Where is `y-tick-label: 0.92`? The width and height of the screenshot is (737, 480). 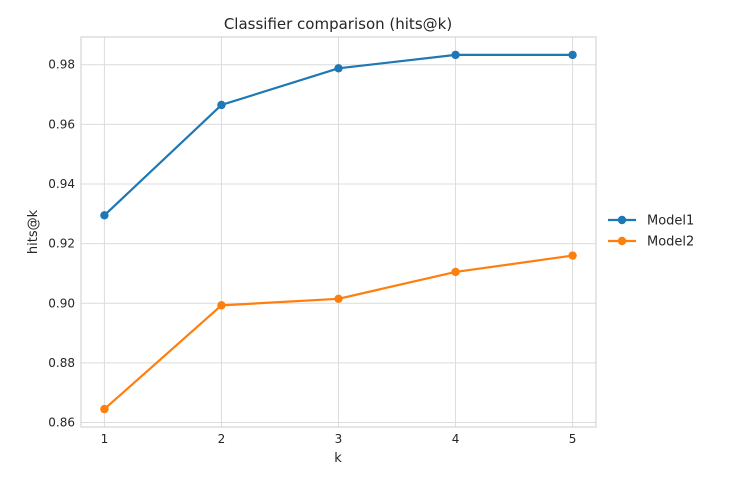
y-tick-label: 0.92 is located at coordinates (61, 244).